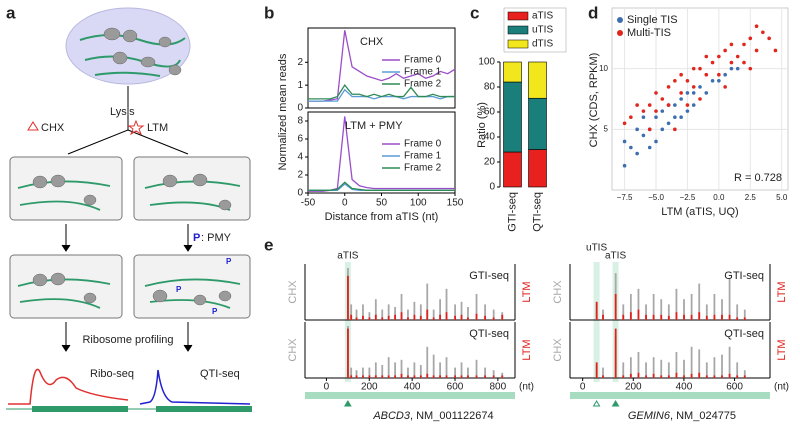 The height and width of the screenshot is (426, 800). Describe the element at coordinates (526, 387) in the screenshot. I see `x-unit: (nt)` at that location.